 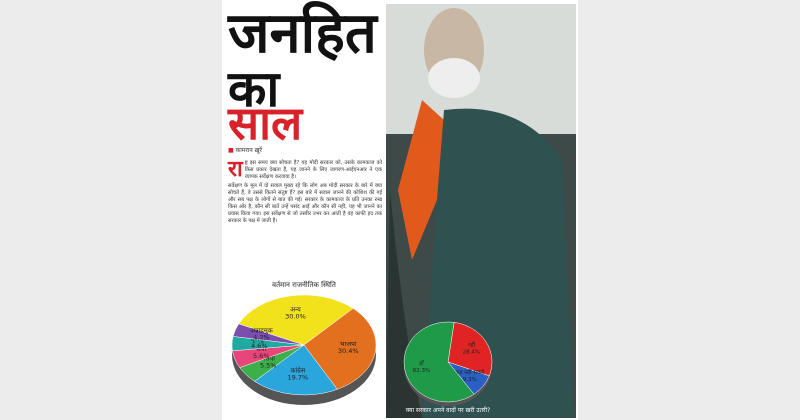 What do you see at coordinates (261, 338) in the screenshot?
I see `slice-value: 4.2%` at bounding box center [261, 338].